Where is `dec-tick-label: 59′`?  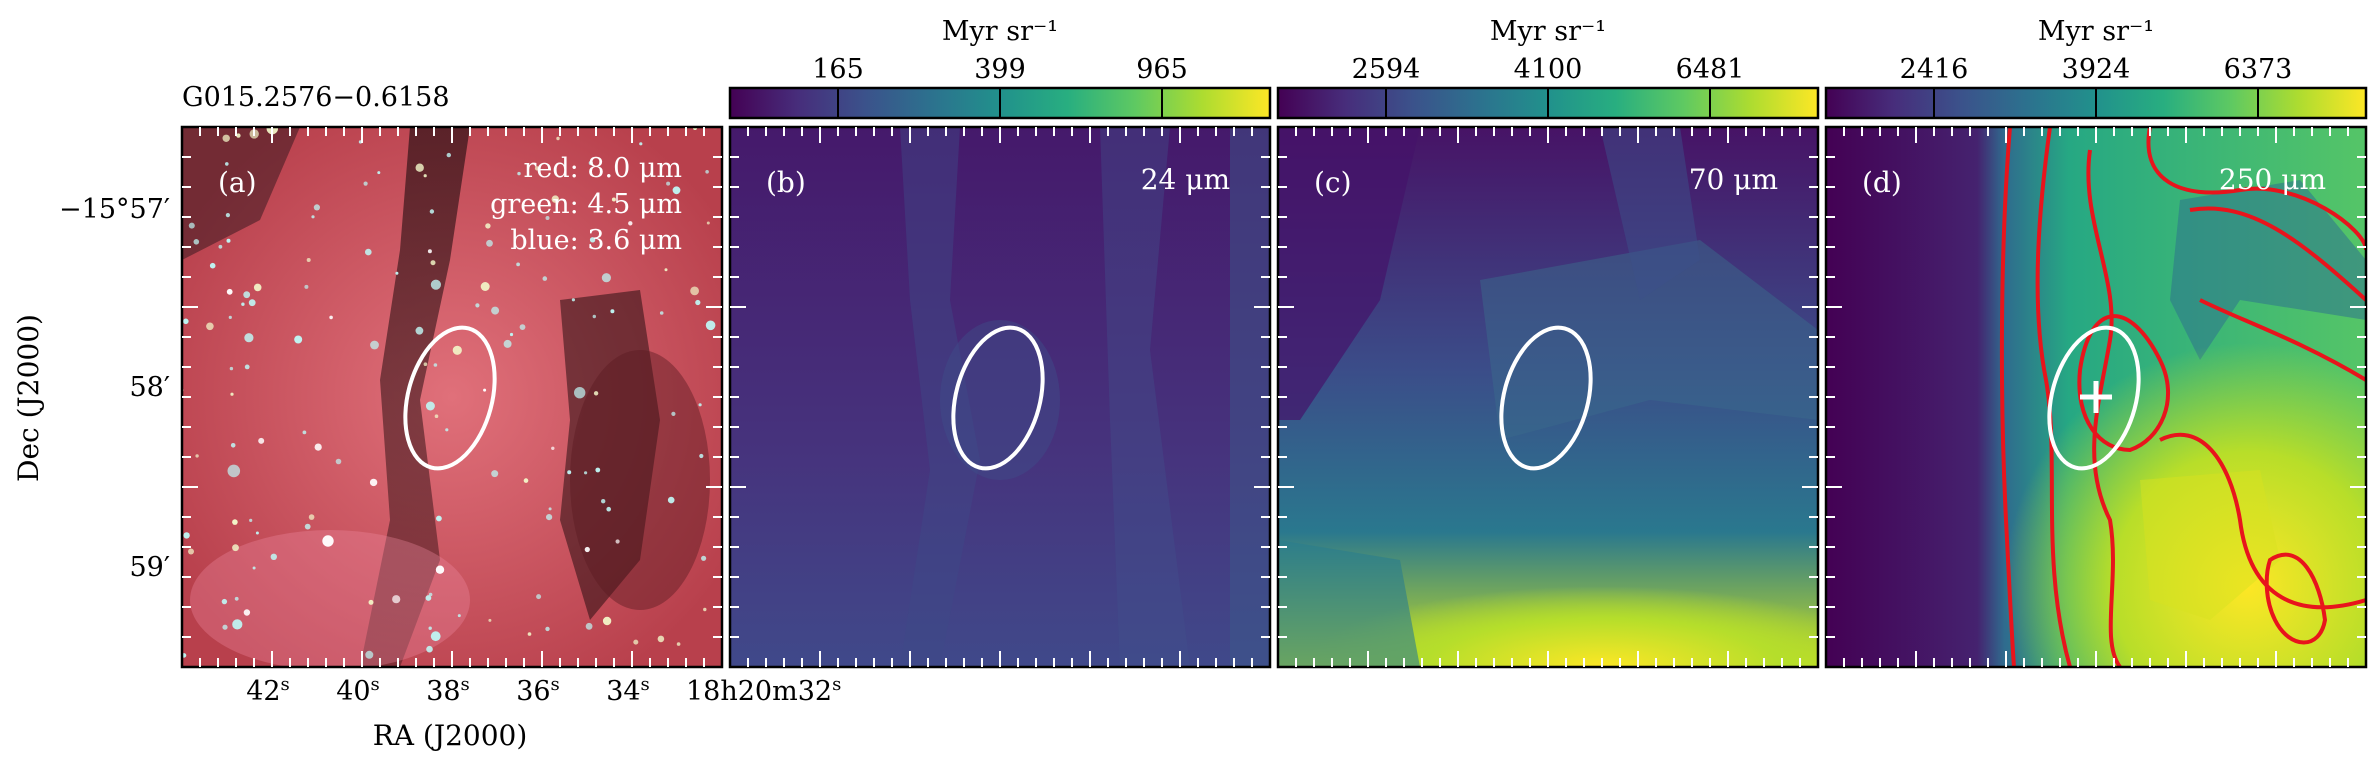
dec-tick-label: 59′ is located at coordinates (150, 567).